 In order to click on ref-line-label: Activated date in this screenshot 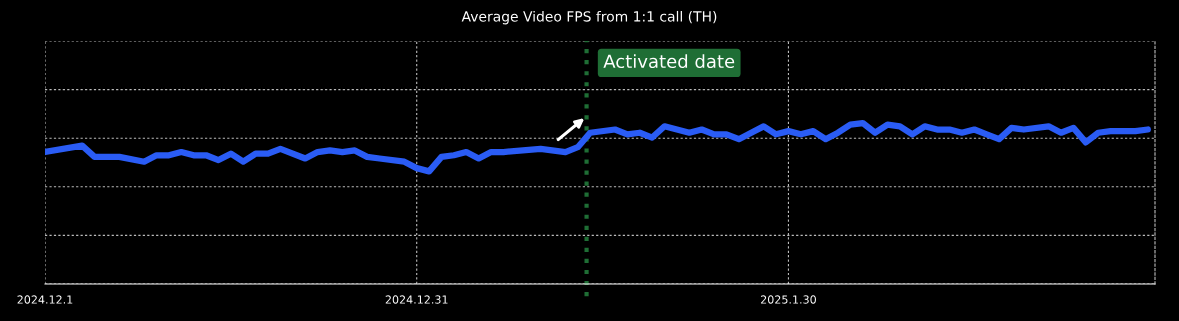, I will do `click(669, 61)`.